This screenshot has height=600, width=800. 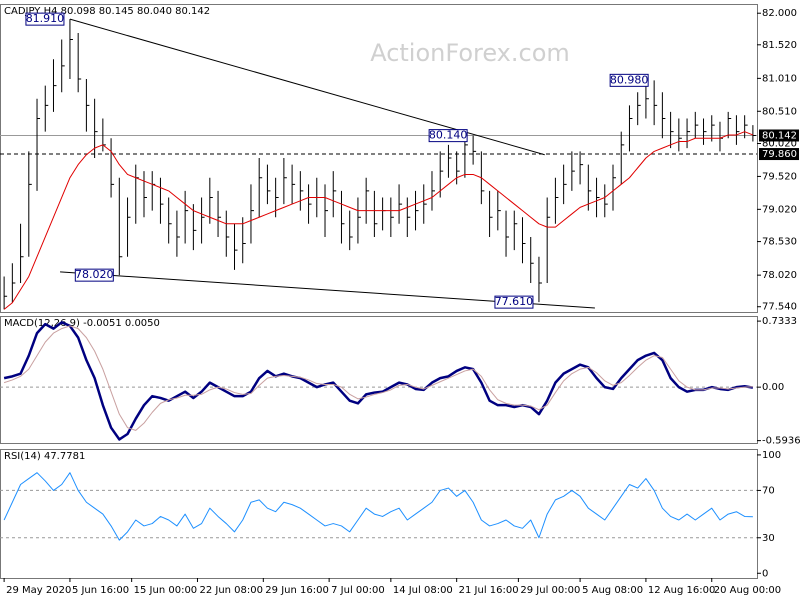 I want to click on y-tick-label: 78.020, so click(x=779, y=275).